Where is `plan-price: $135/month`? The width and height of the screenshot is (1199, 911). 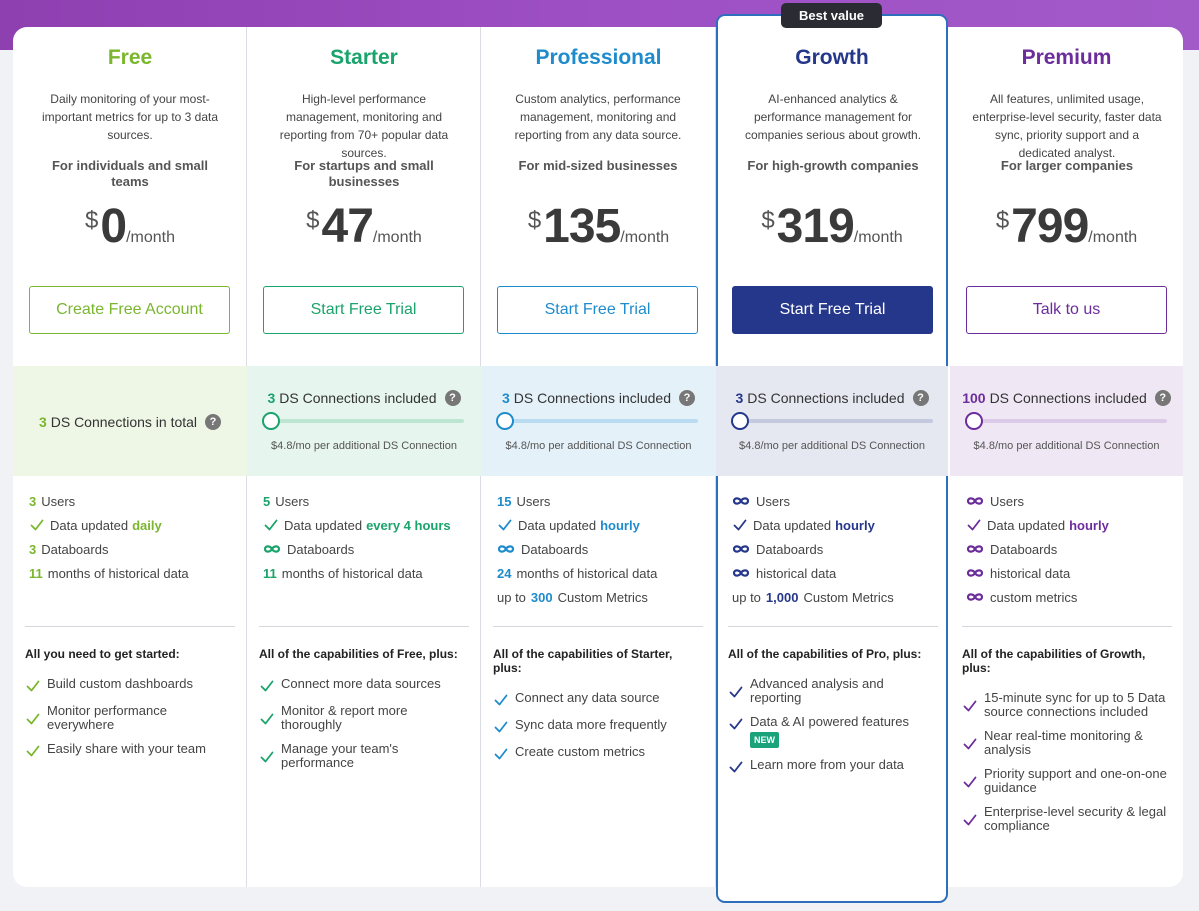
plan-price: $135/month is located at coordinates (598, 226).